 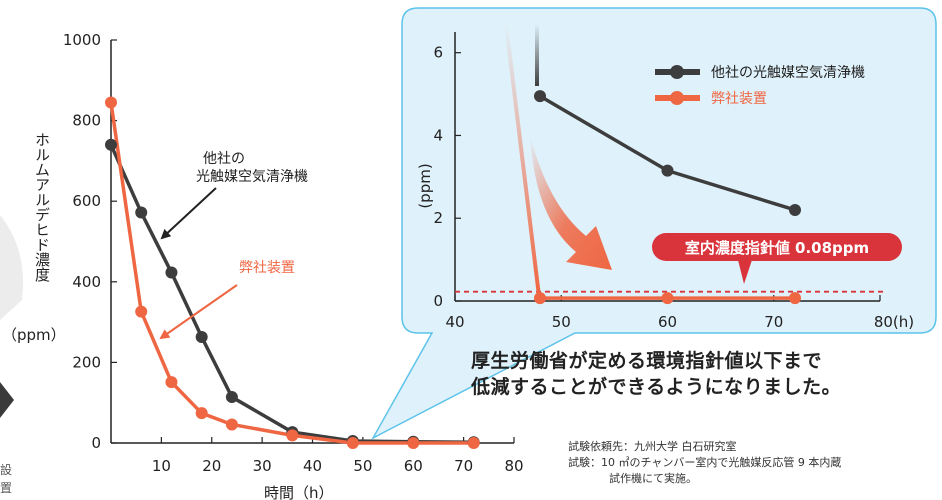 What do you see at coordinates (438, 53) in the screenshot?
I see `inset-ytick-label: 6` at bounding box center [438, 53].